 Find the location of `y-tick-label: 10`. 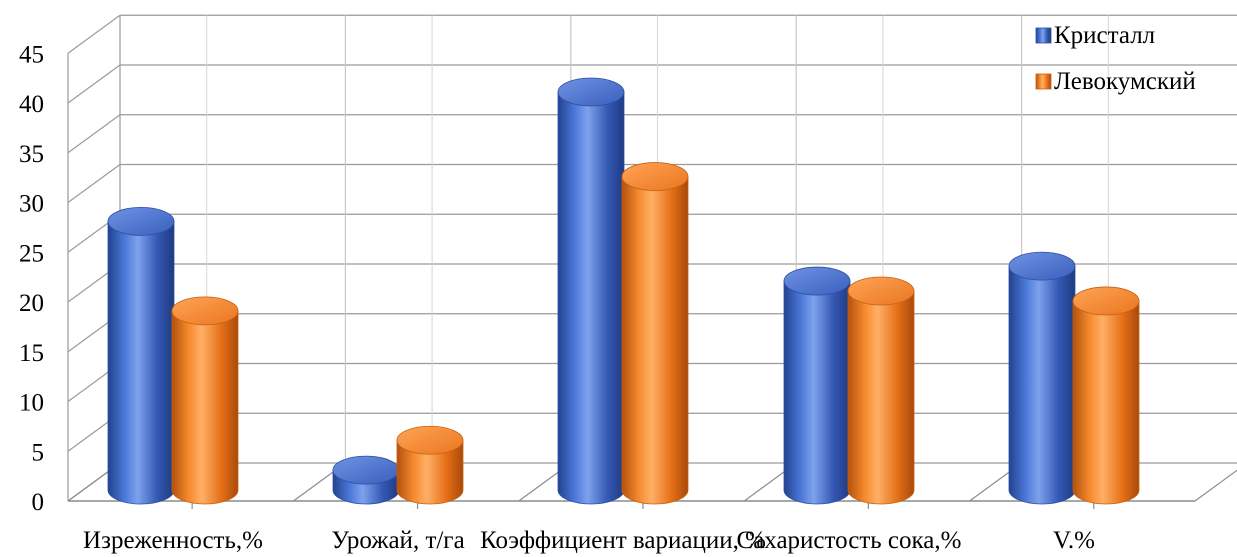

y-tick-label: 10 is located at coordinates (31, 403).